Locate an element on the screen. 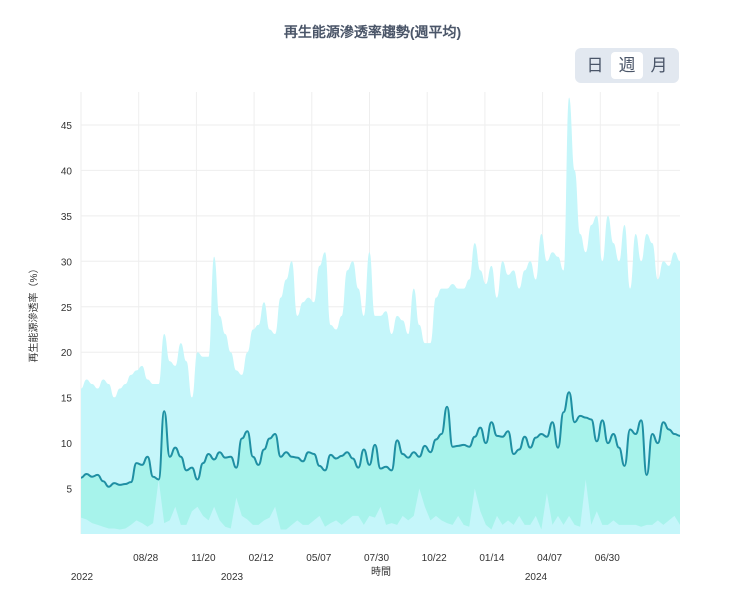 This screenshot has width=745, height=599. svg-text: 2024 is located at coordinates (536, 577).